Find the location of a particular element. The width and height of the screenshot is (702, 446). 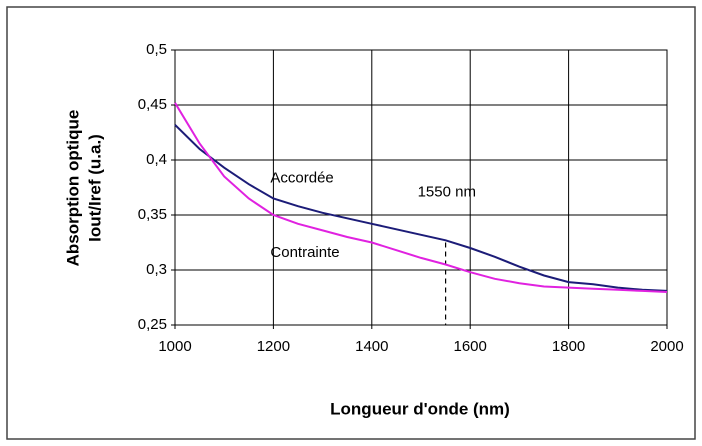

x-tick-label: 1200 is located at coordinates (273, 346).